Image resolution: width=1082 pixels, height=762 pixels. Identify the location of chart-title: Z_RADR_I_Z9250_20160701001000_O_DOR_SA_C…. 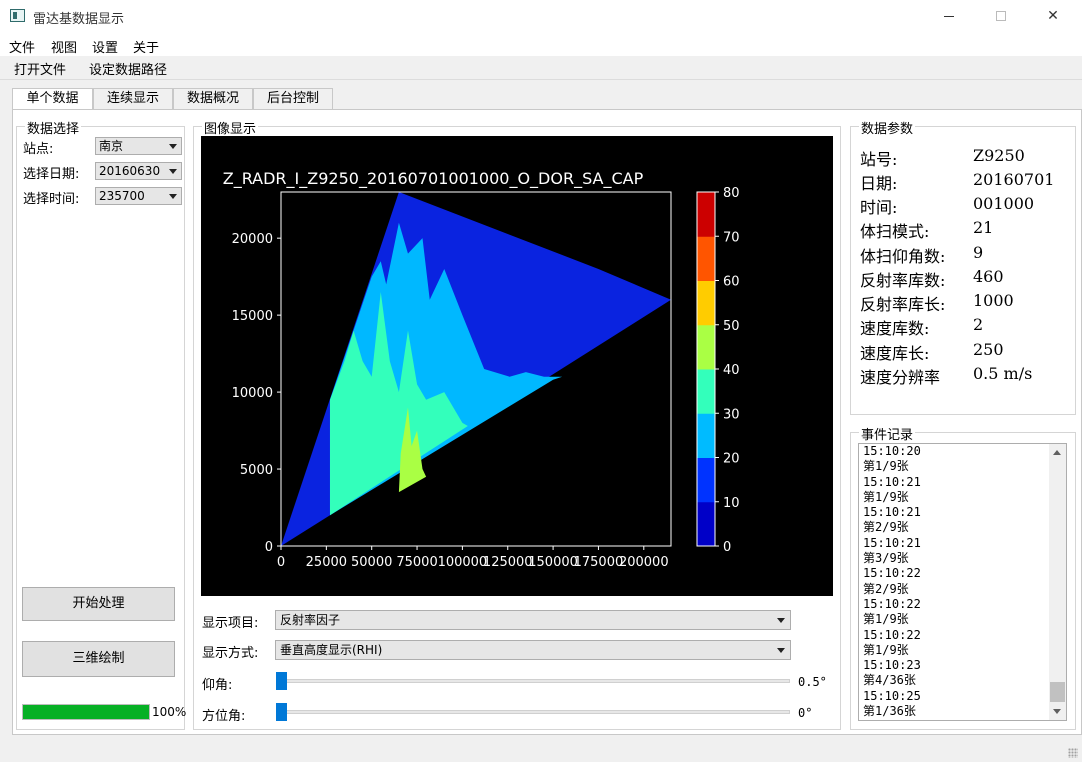
(433, 179).